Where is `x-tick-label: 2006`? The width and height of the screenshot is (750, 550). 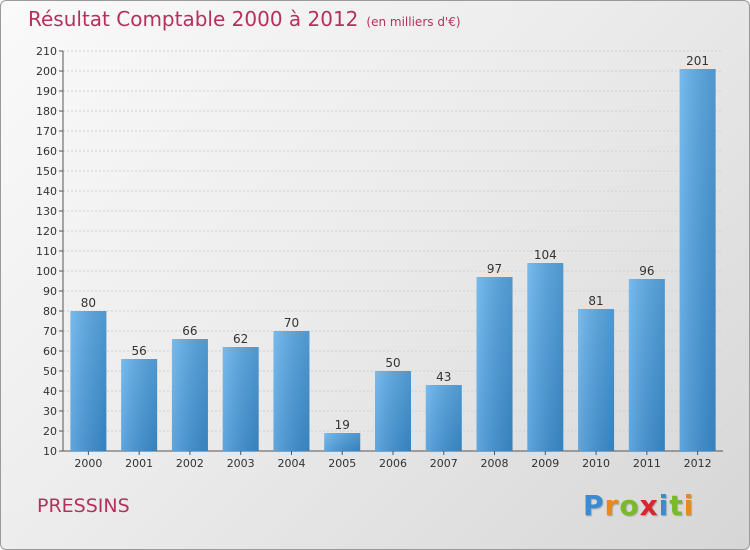
x-tick-label: 2006 is located at coordinates (393, 463).